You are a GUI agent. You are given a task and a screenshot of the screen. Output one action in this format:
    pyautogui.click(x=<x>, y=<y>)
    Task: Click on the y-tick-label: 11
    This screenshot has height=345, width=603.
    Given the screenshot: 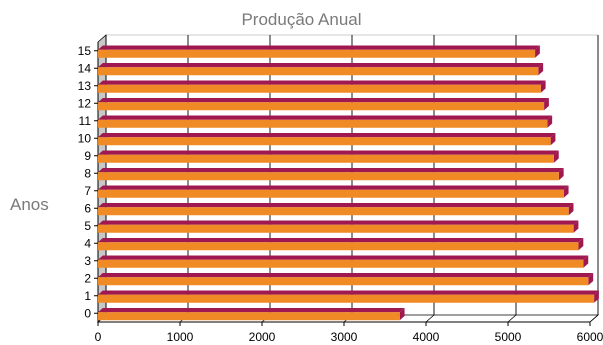 What is the action you would take?
    pyautogui.click(x=85, y=121)
    